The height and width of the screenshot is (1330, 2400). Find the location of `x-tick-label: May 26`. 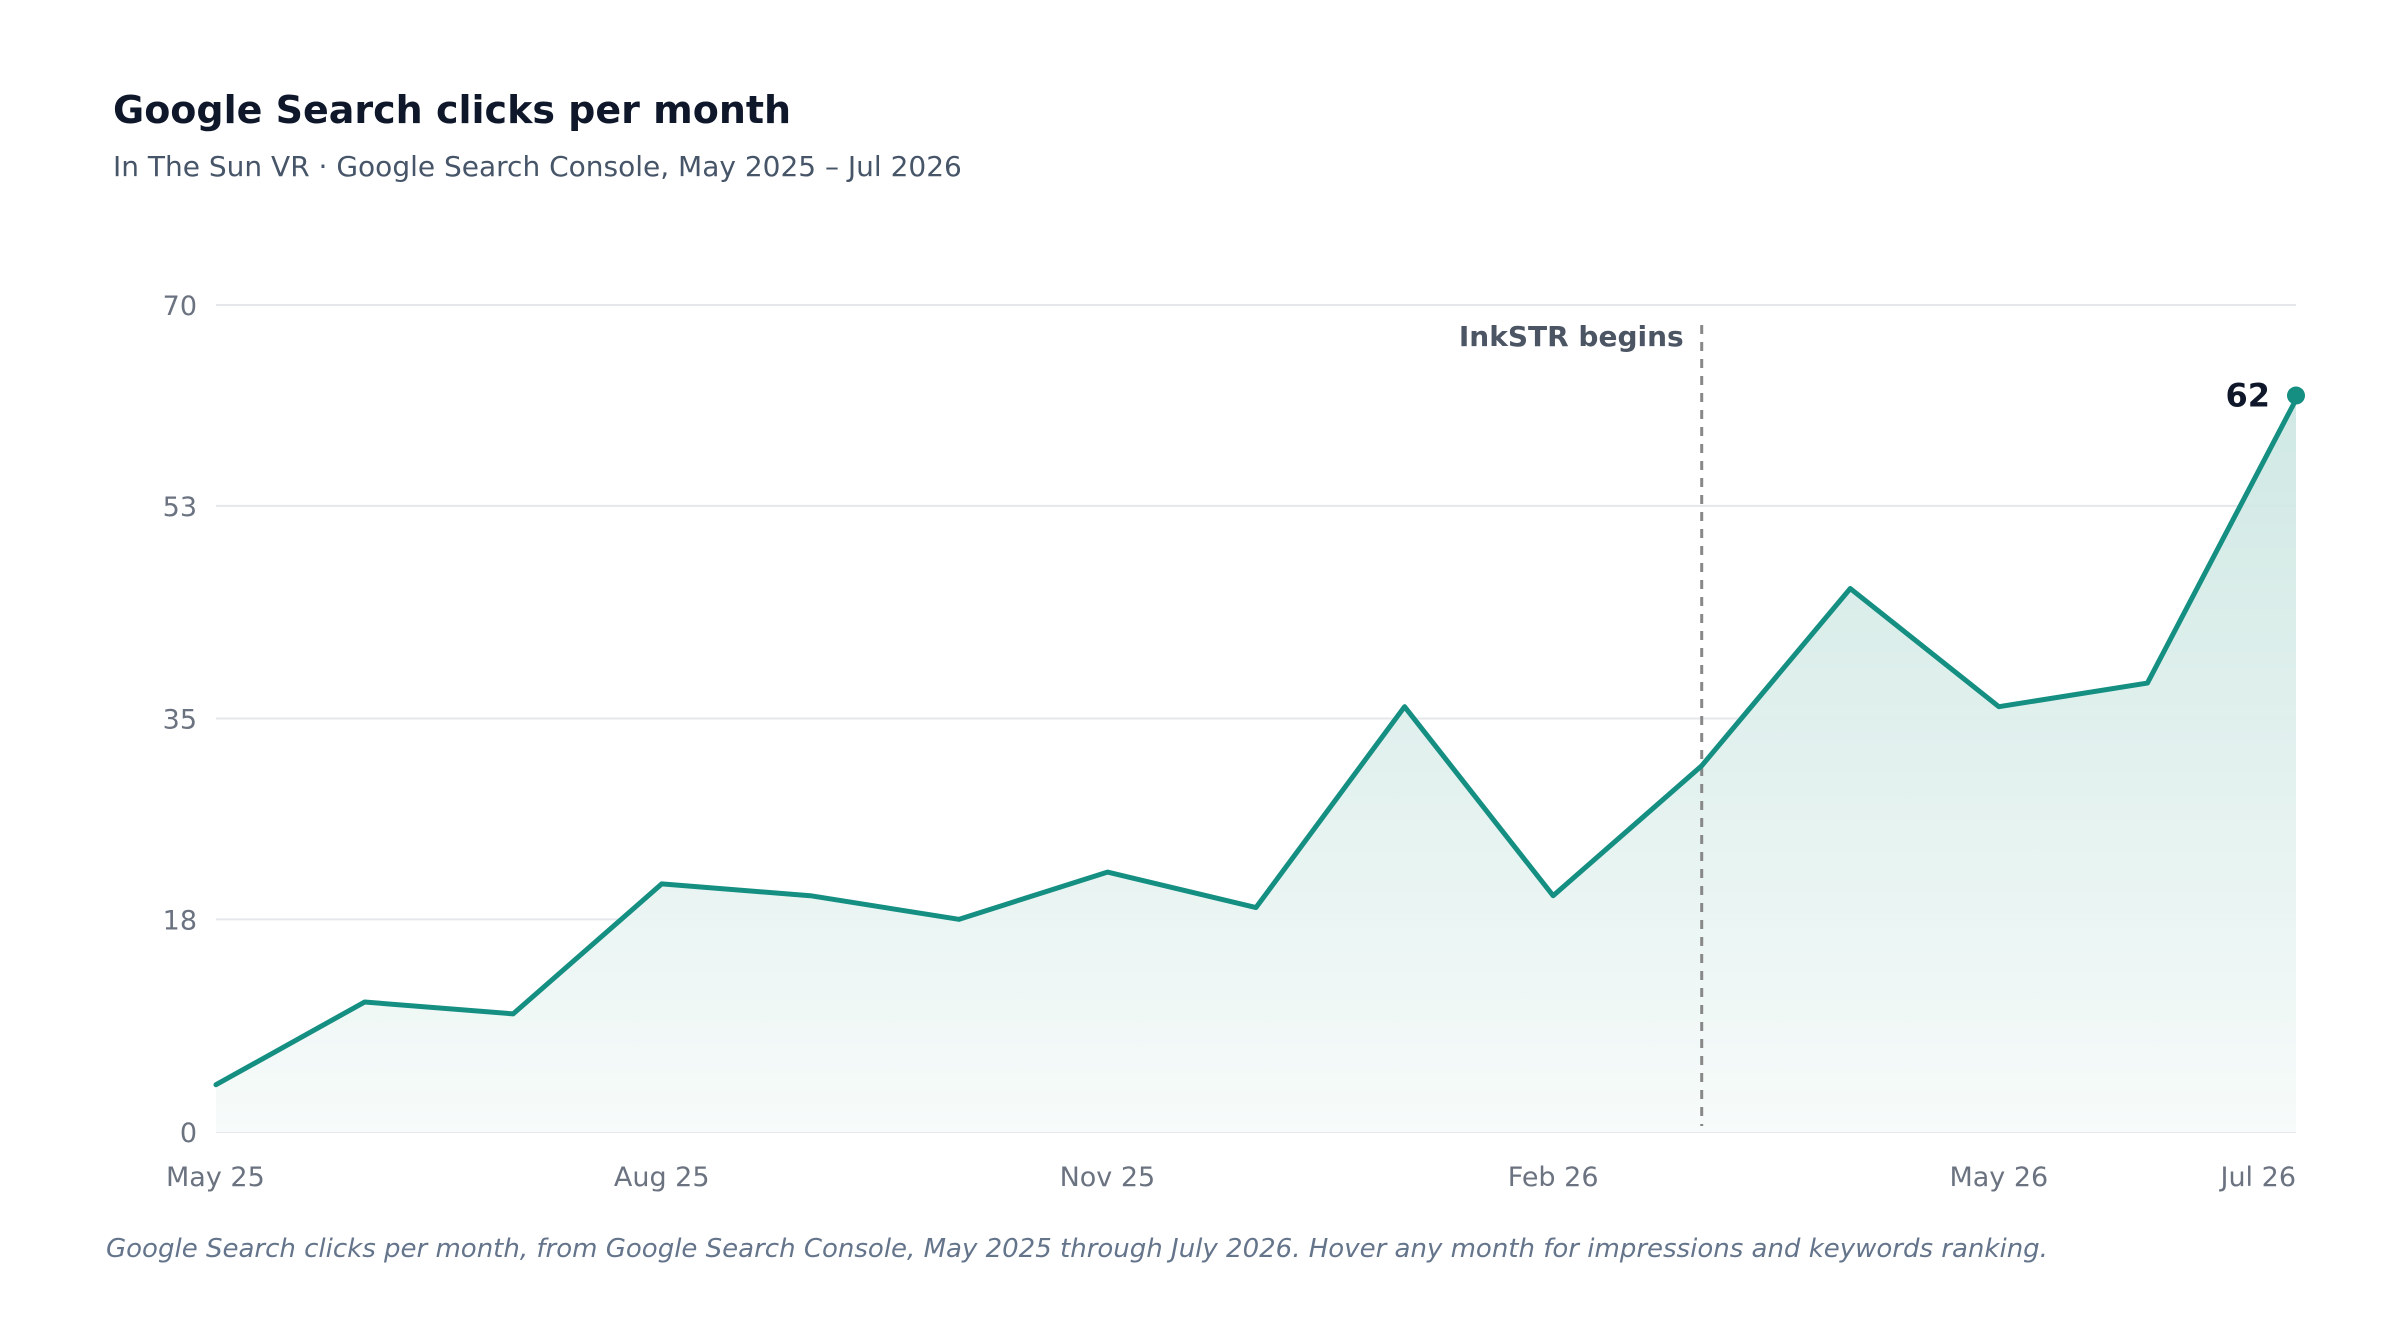

x-tick-label: May 26 is located at coordinates (1998, 1177).